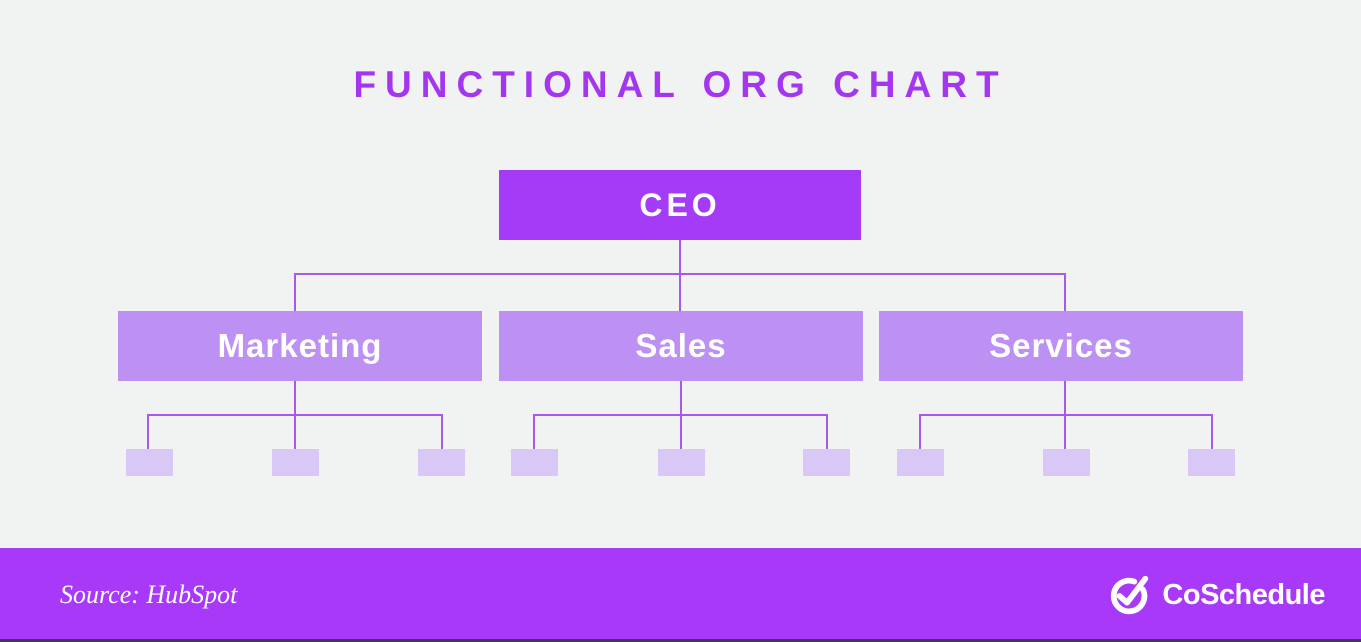 The width and height of the screenshot is (1361, 642). What do you see at coordinates (149, 594) in the screenshot?
I see `source-credit: Source: HubSpot` at bounding box center [149, 594].